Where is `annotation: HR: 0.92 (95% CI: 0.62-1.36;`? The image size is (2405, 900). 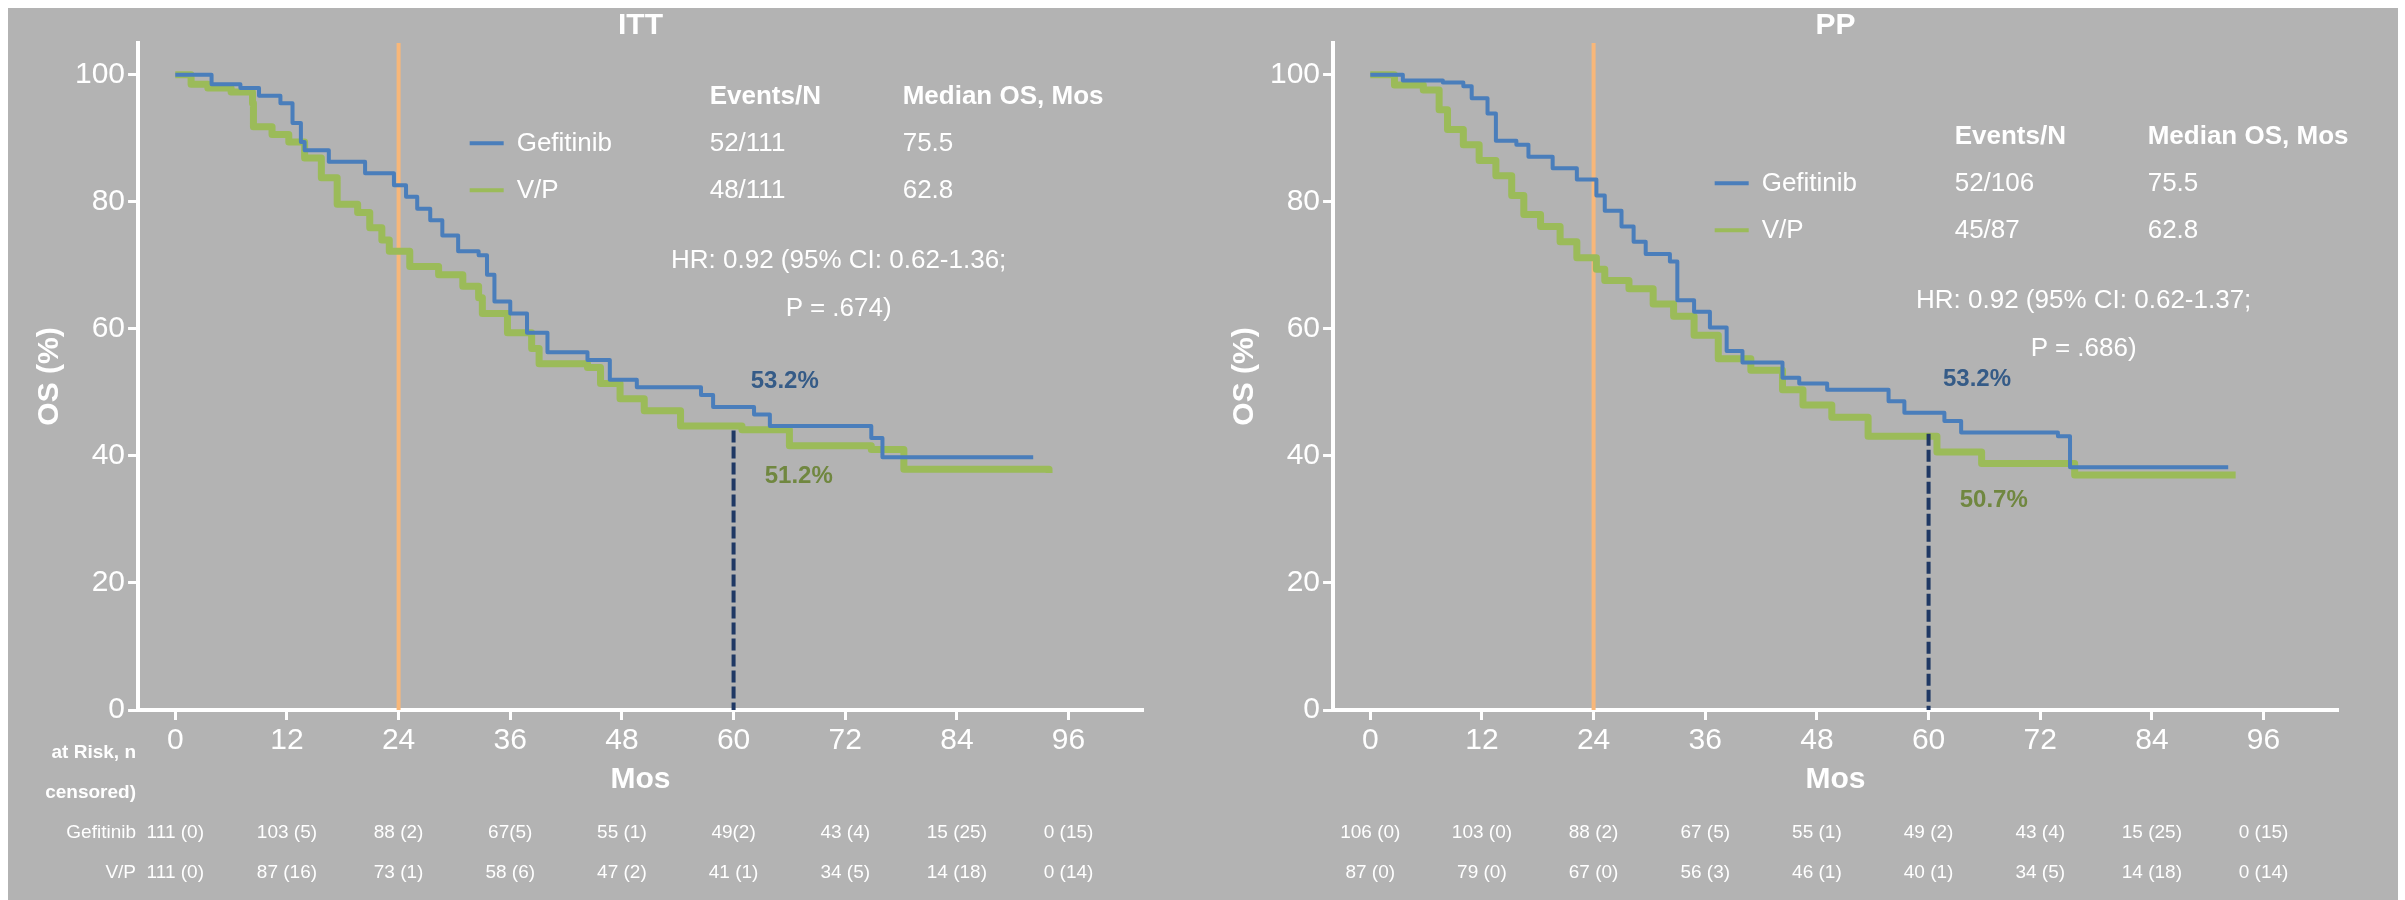
annotation: HR: 0.92 (95% CI: 0.62-1.36; is located at coordinates (839, 258).